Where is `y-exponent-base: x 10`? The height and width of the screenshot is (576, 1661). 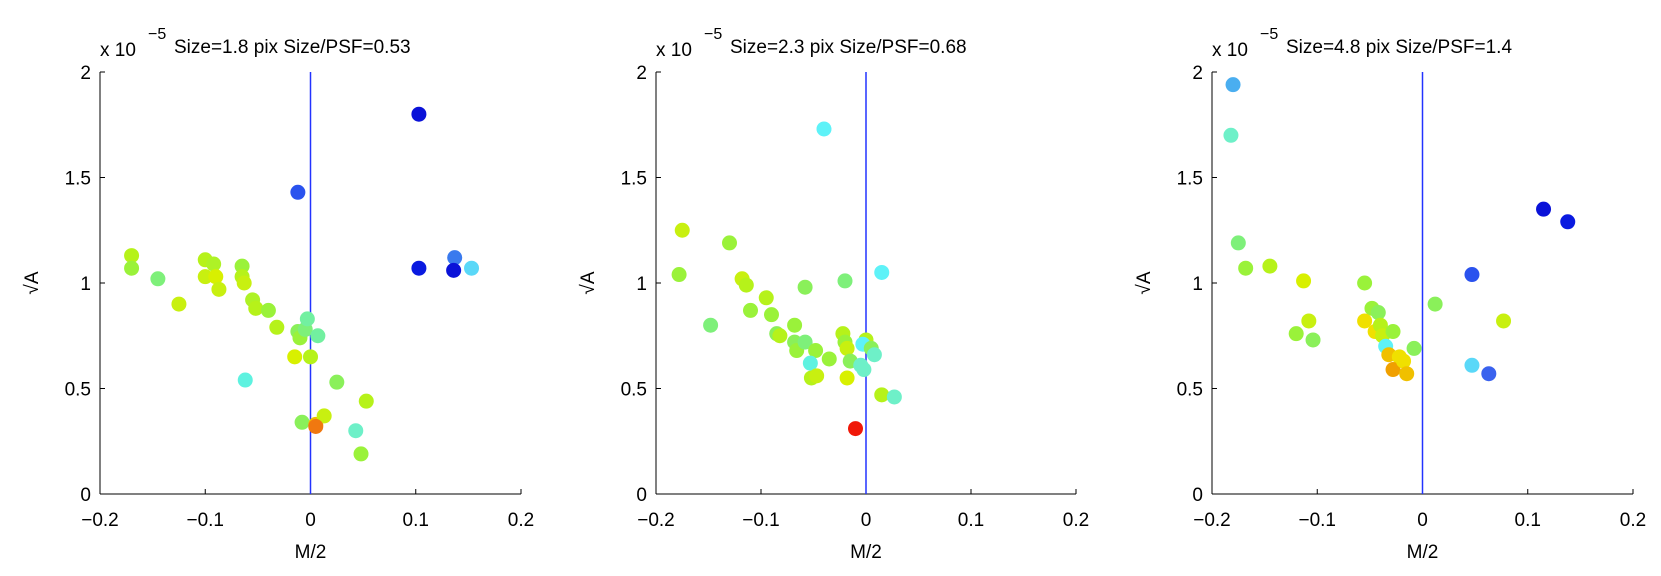 y-exponent-base: x 10 is located at coordinates (1230, 50).